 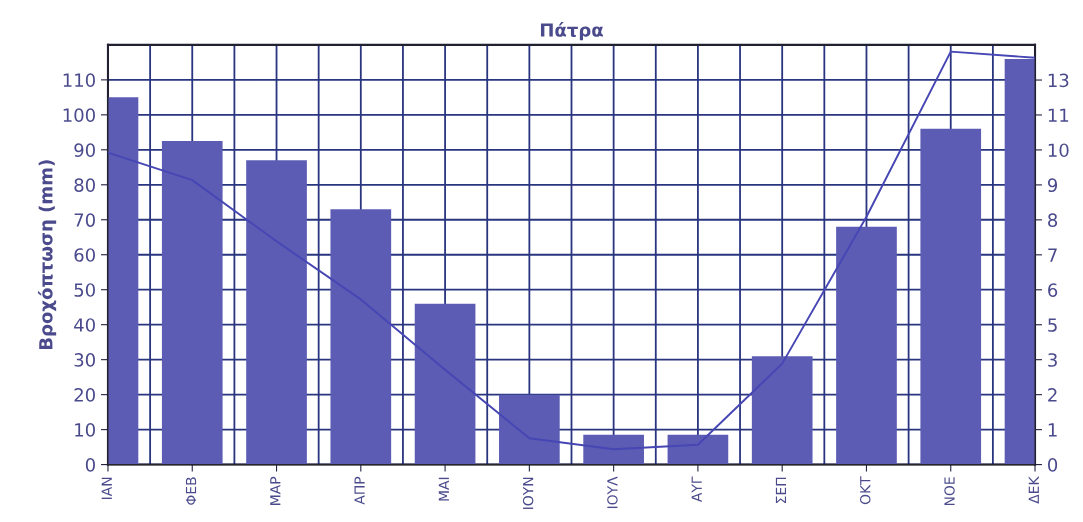 I want to click on y-tick-label: 100, so click(x=79, y=115).